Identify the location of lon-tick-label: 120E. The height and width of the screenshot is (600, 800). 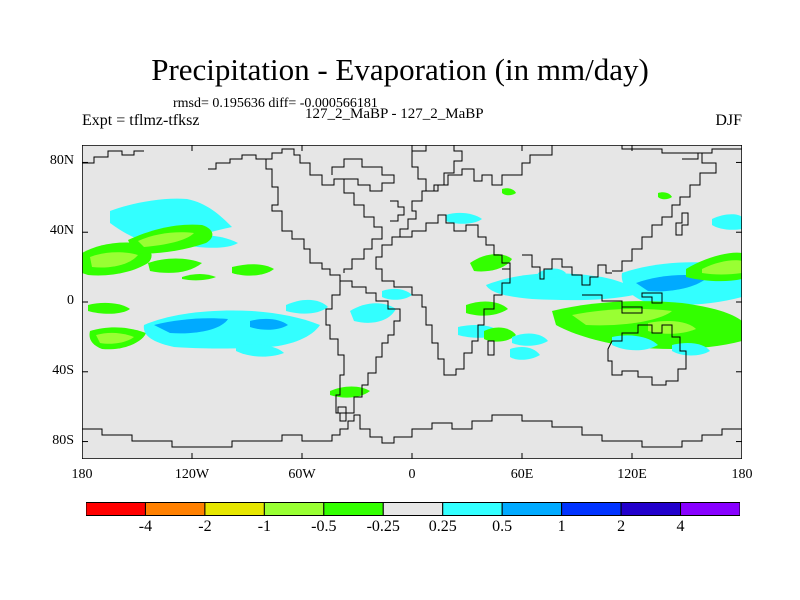
(632, 474).